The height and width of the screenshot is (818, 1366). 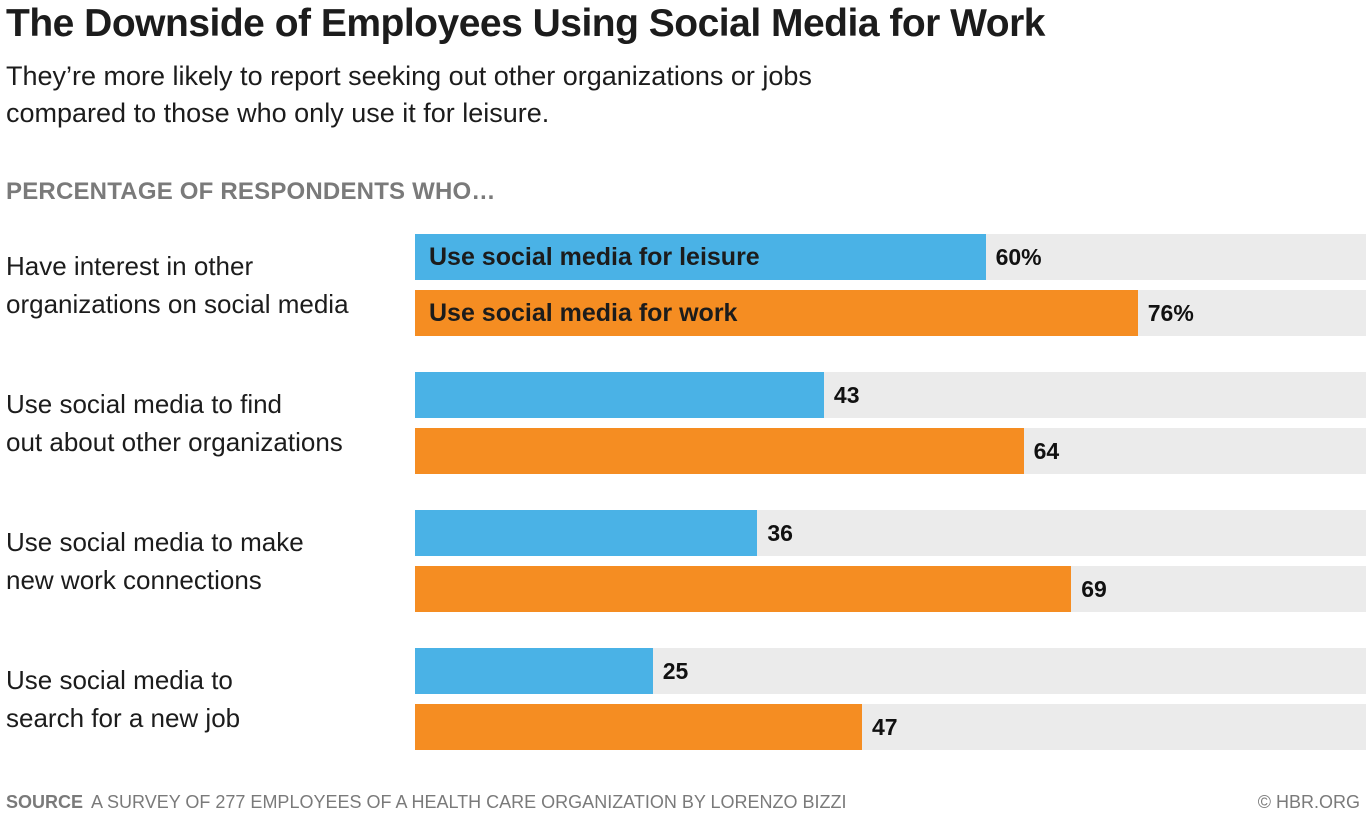 I want to click on category-label-line: new work connections, so click(x=134, y=580).